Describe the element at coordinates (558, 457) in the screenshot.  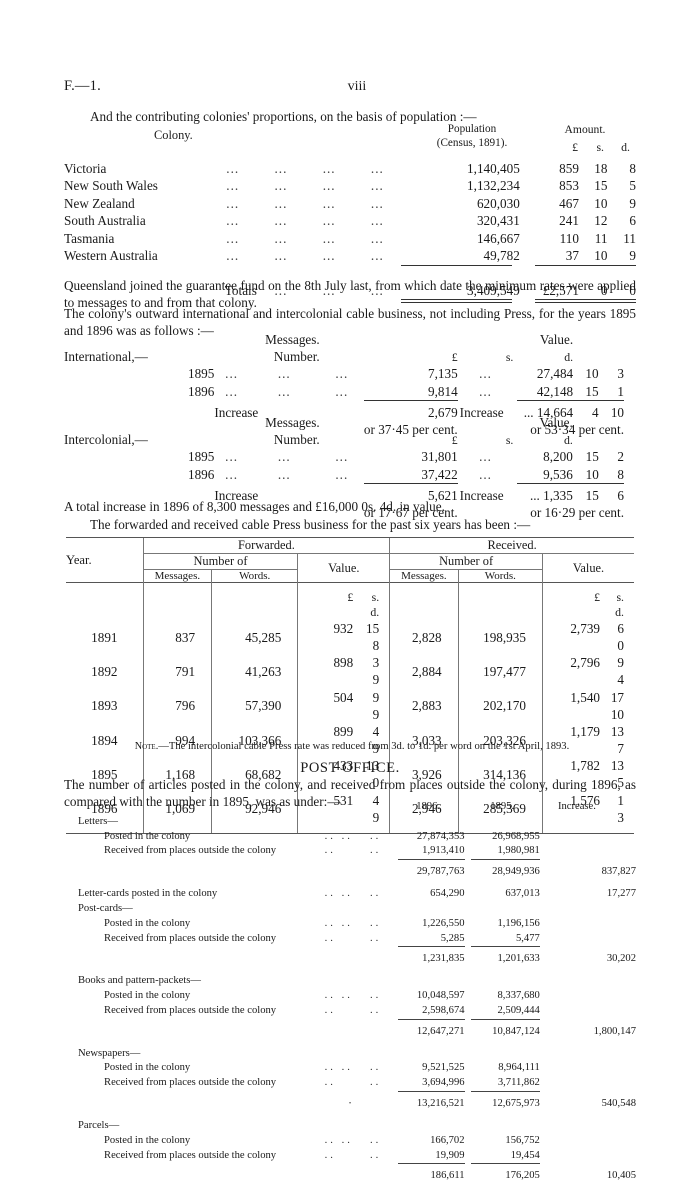
I see `cable-value-pounds: 8,200` at that location.